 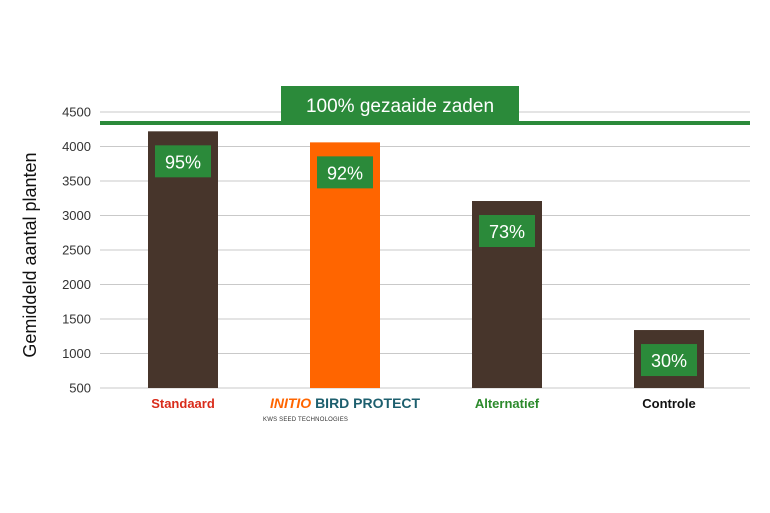 I want to click on percent-label: 95%, so click(x=183, y=162).